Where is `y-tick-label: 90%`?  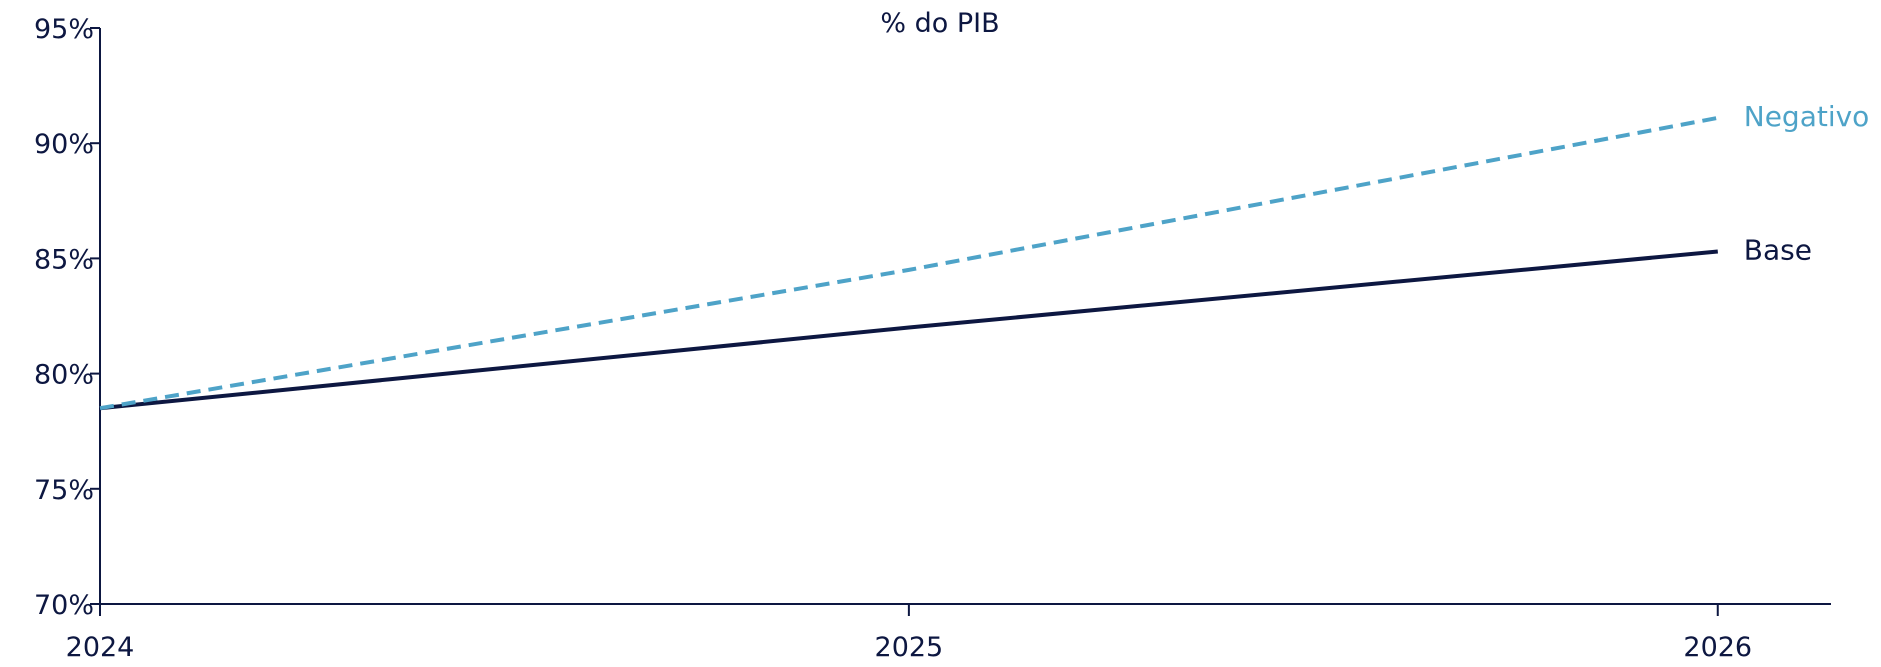 y-tick-label: 90% is located at coordinates (64, 144).